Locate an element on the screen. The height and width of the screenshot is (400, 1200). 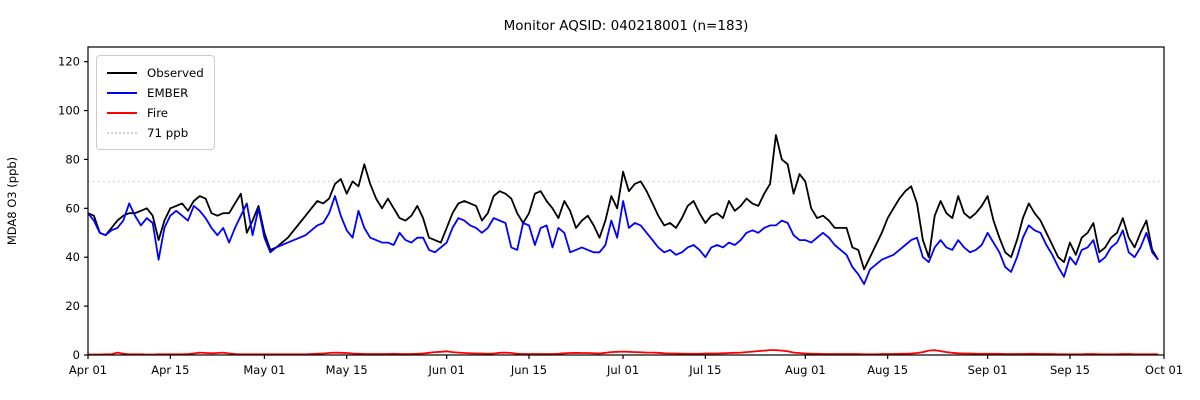
legend-item-observed: Observed is located at coordinates (155, 73).